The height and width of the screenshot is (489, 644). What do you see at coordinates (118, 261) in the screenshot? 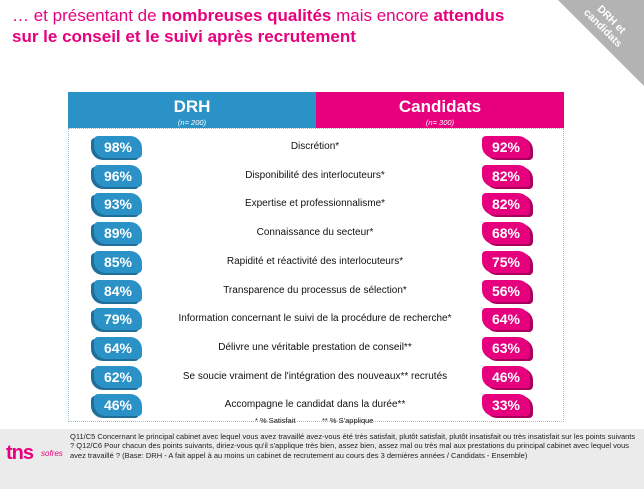
I see `drh-percent: 85%` at bounding box center [118, 261].